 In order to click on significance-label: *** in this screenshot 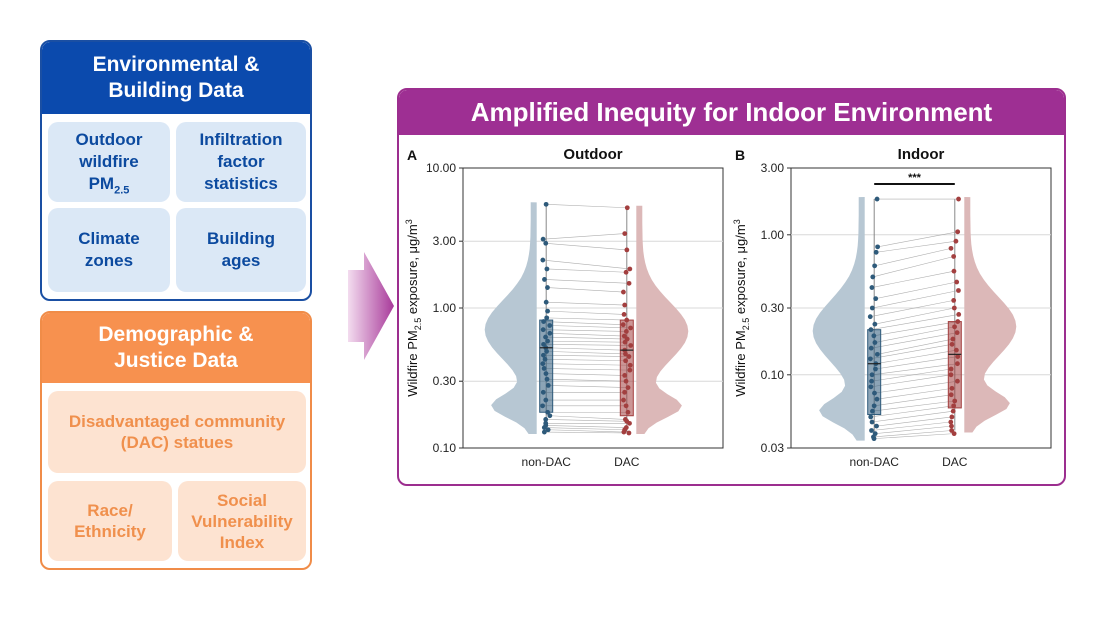, I will do `click(915, 178)`.